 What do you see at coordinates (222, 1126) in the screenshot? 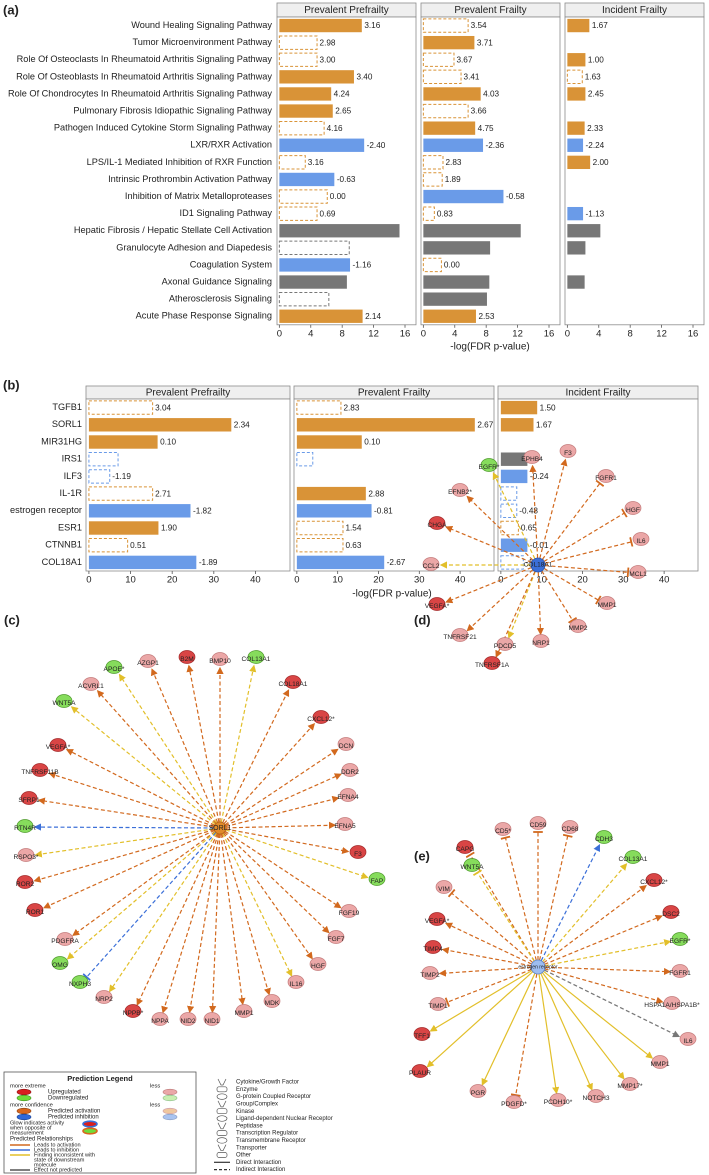
I see `shape-icon` at bounding box center [222, 1126].